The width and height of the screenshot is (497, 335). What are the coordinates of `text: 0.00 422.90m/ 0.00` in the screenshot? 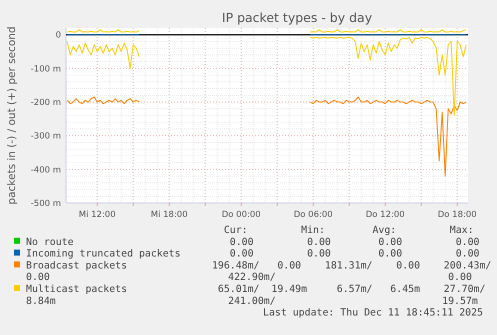 It's located at (249, 278).